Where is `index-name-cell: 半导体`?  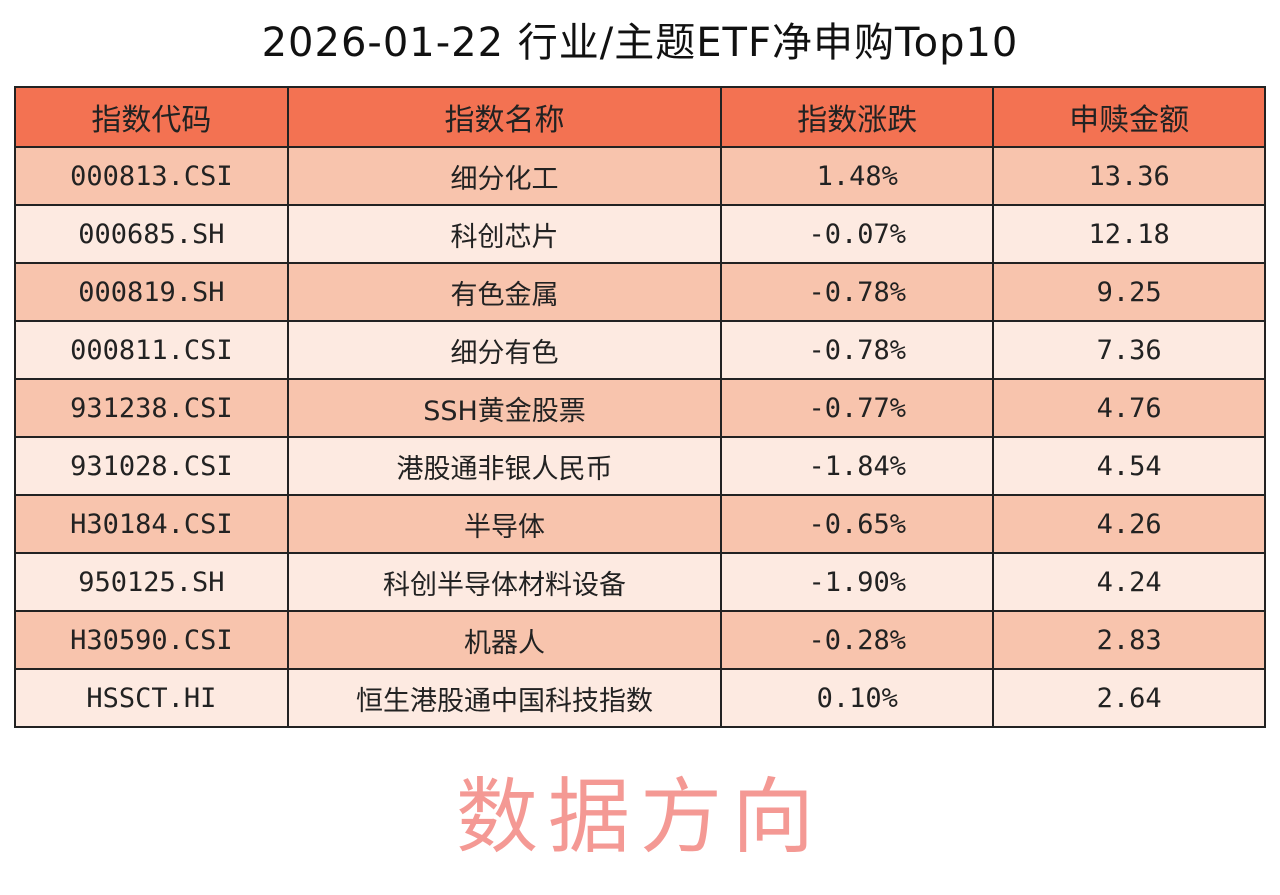 index-name-cell: 半导体 is located at coordinates (504, 524).